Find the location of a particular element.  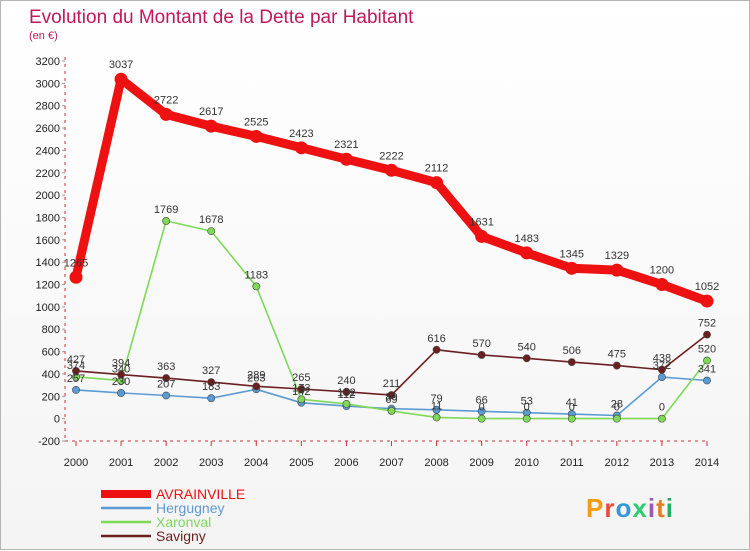

data-label-xaronval: 340 is located at coordinates (121, 370).